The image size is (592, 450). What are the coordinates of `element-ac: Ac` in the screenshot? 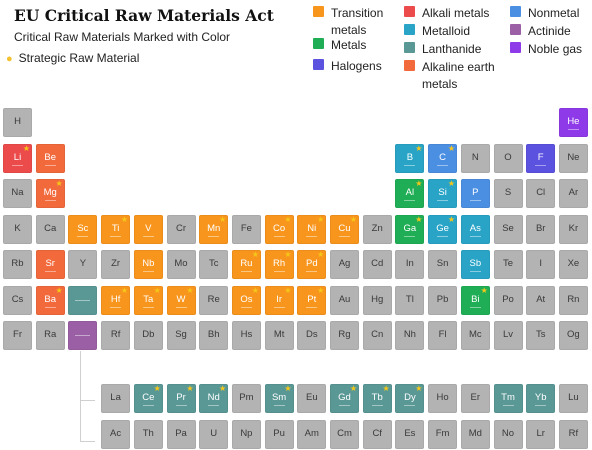 It's located at (116, 434).